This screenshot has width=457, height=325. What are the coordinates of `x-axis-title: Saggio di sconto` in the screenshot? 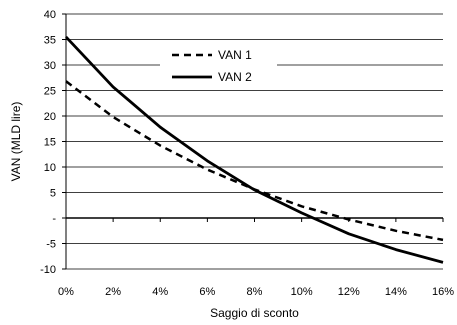 It's located at (254, 313).